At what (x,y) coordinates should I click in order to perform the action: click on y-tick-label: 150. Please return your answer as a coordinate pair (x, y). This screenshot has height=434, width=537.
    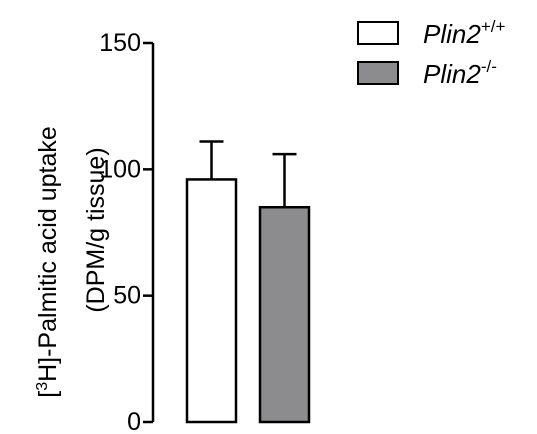
    Looking at the image, I should click on (120, 43).